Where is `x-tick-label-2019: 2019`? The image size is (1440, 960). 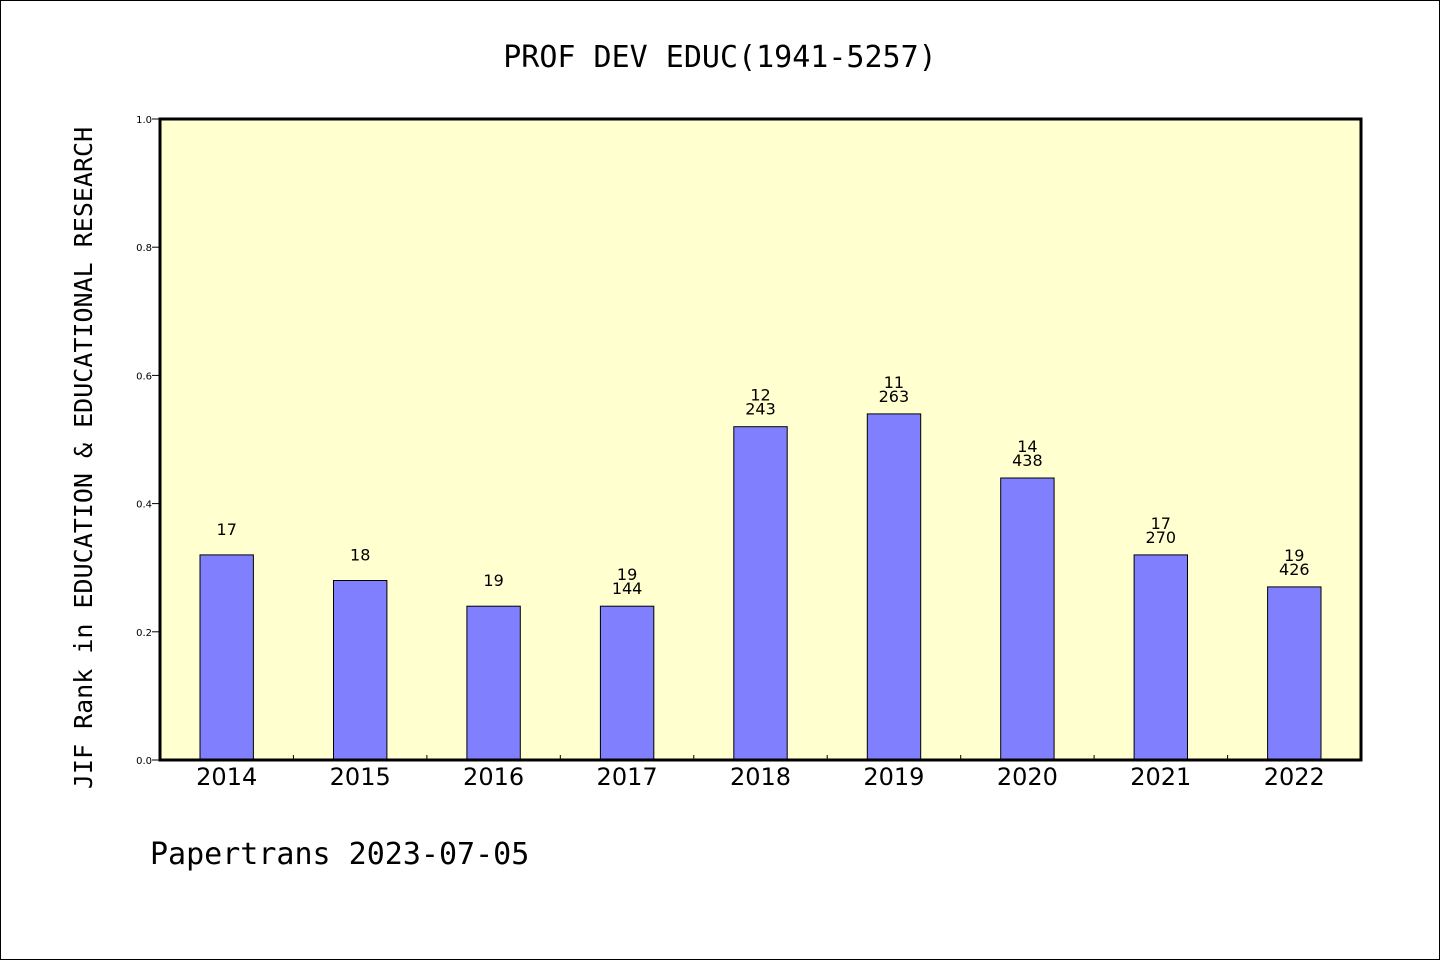
x-tick-label-2019: 2019 is located at coordinates (893, 777).